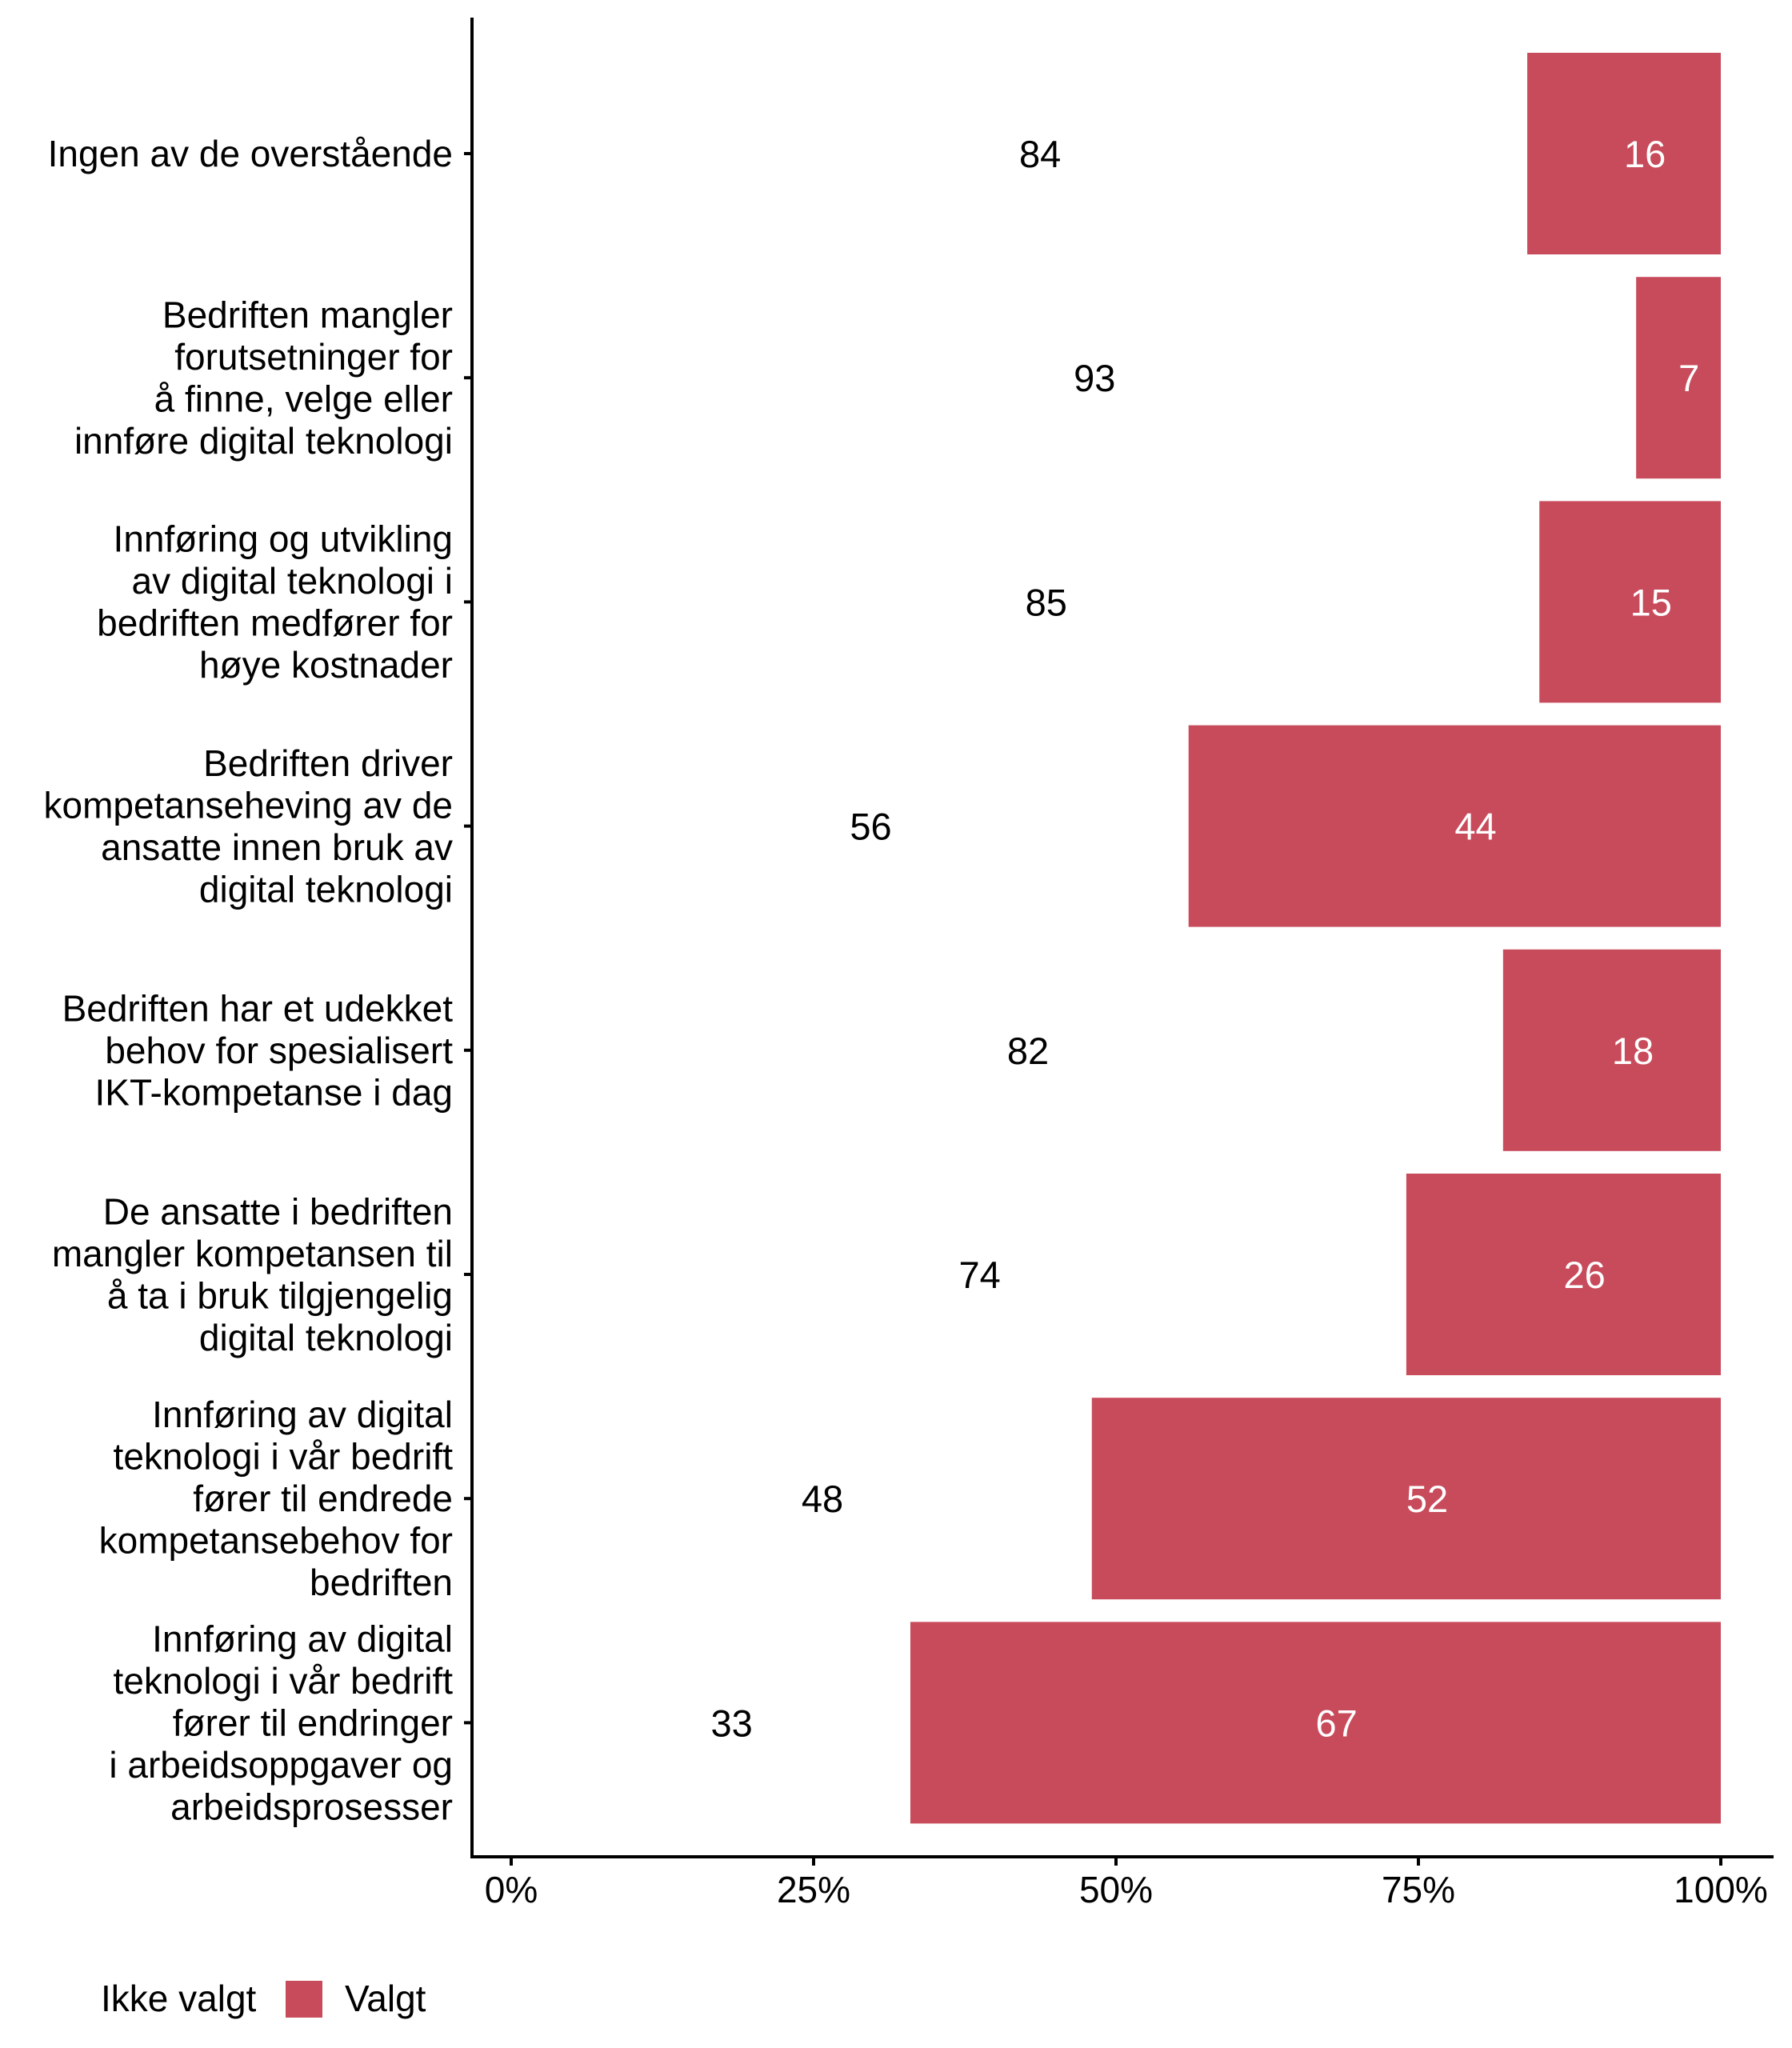  Describe the element at coordinates (303, 398) in the screenshot. I see `category-label-line: å finne, velge eller` at that location.